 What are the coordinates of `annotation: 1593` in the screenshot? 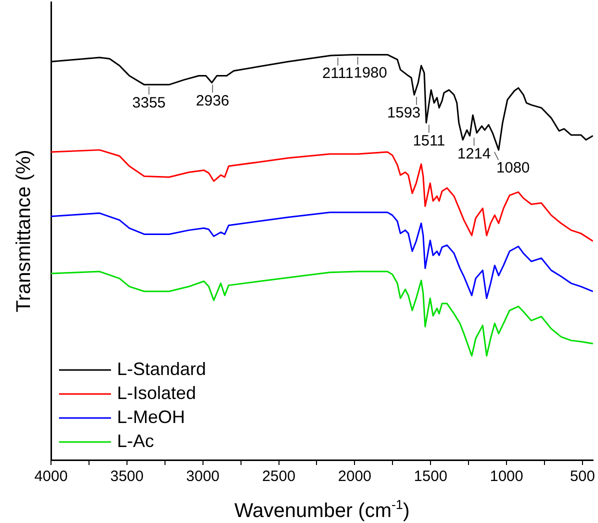 It's located at (404, 113).